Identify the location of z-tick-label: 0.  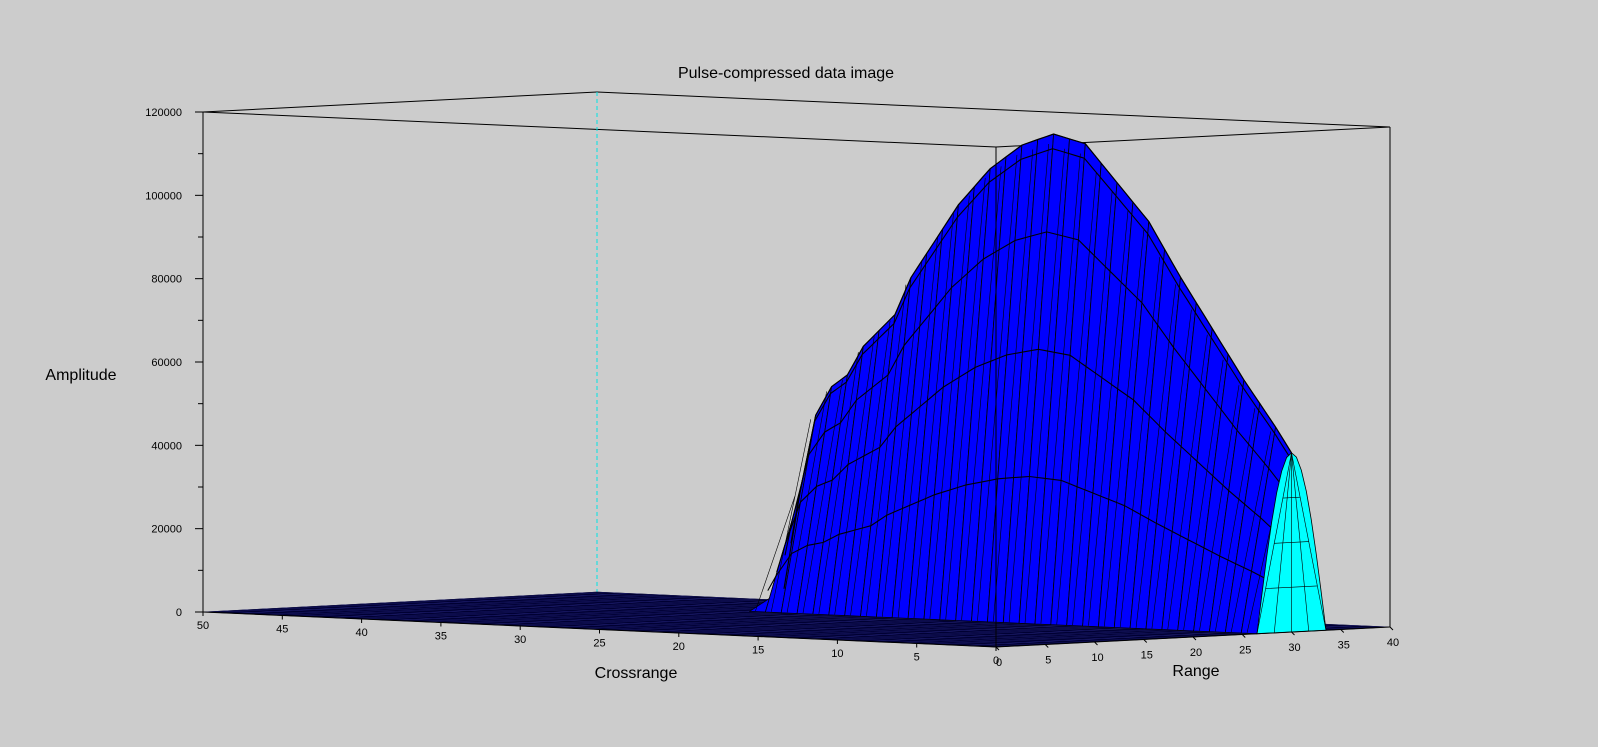
(179, 613).